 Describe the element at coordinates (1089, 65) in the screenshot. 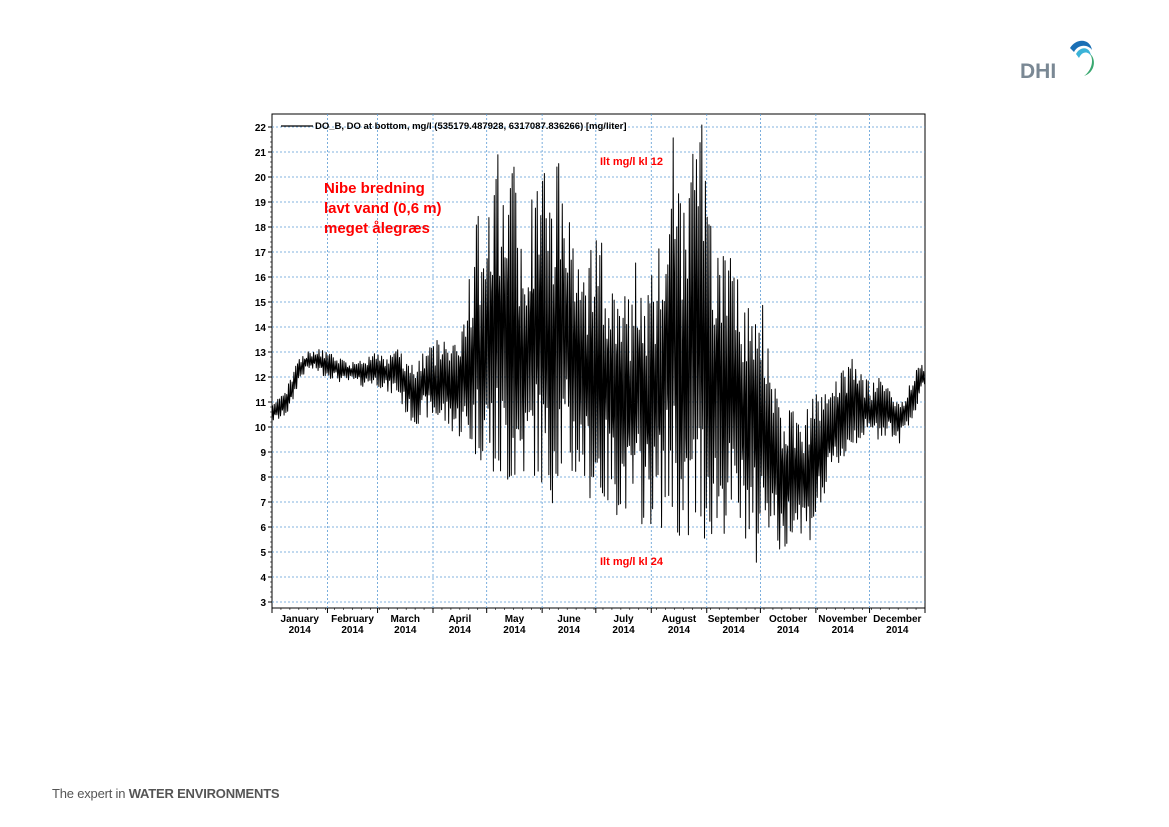

I see `logo-swoosh-green` at that location.